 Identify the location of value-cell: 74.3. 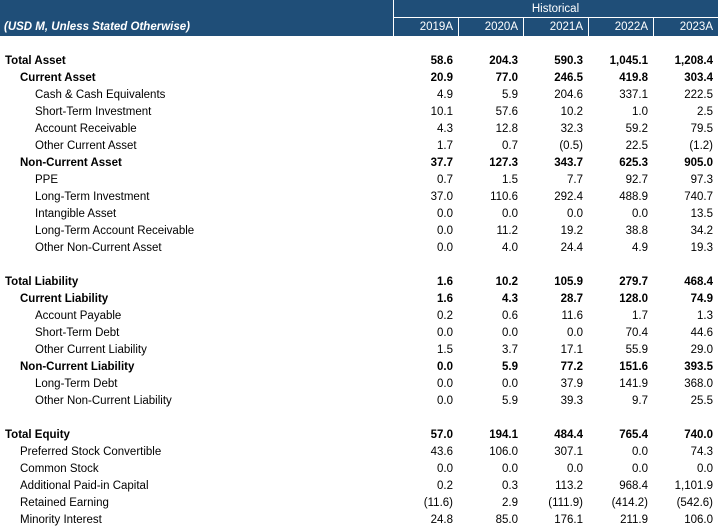
(701, 452).